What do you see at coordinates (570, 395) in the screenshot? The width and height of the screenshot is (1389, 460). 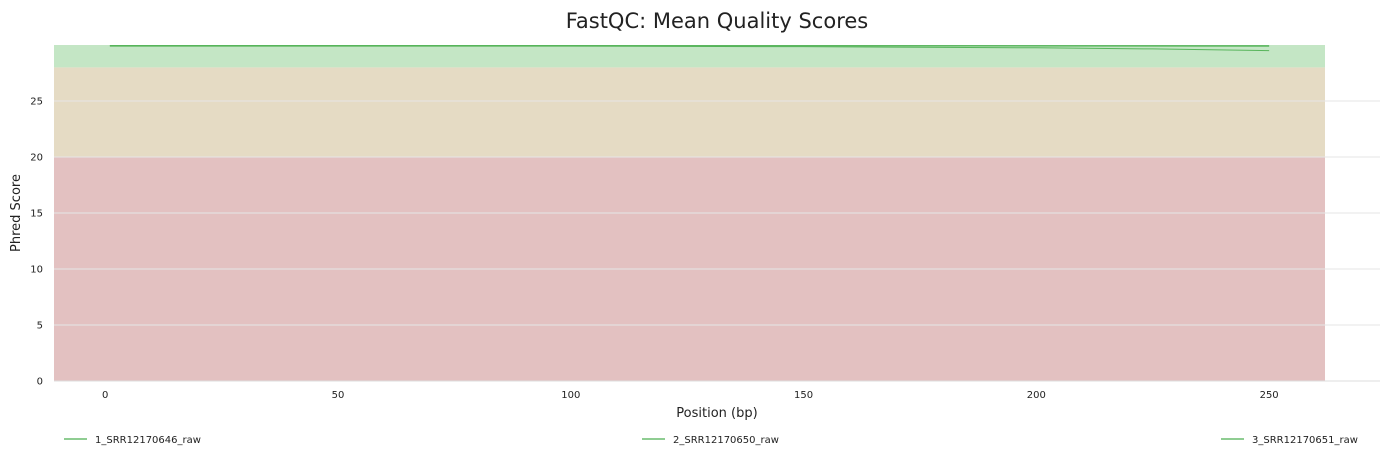 I see `x-tick-label: 100` at bounding box center [570, 395].